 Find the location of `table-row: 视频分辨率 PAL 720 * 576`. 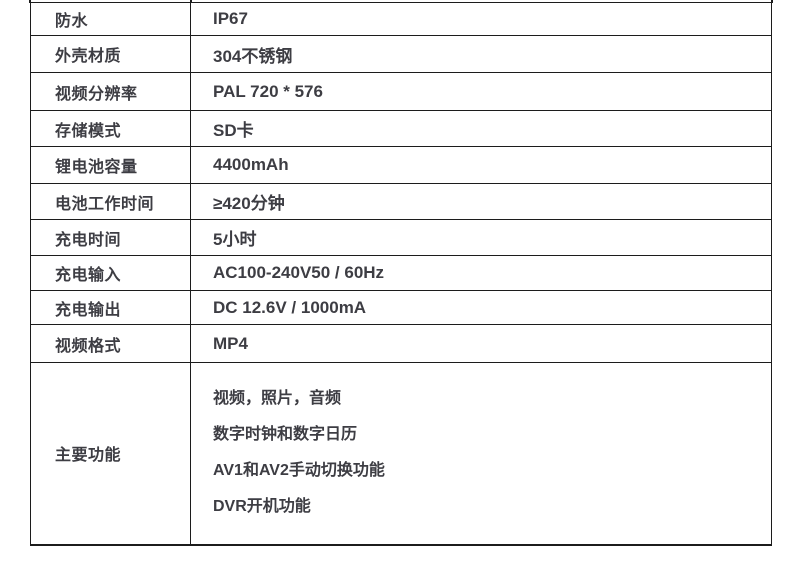

table-row: 视频分辨率 PAL 720 * 576 is located at coordinates (401, 91).